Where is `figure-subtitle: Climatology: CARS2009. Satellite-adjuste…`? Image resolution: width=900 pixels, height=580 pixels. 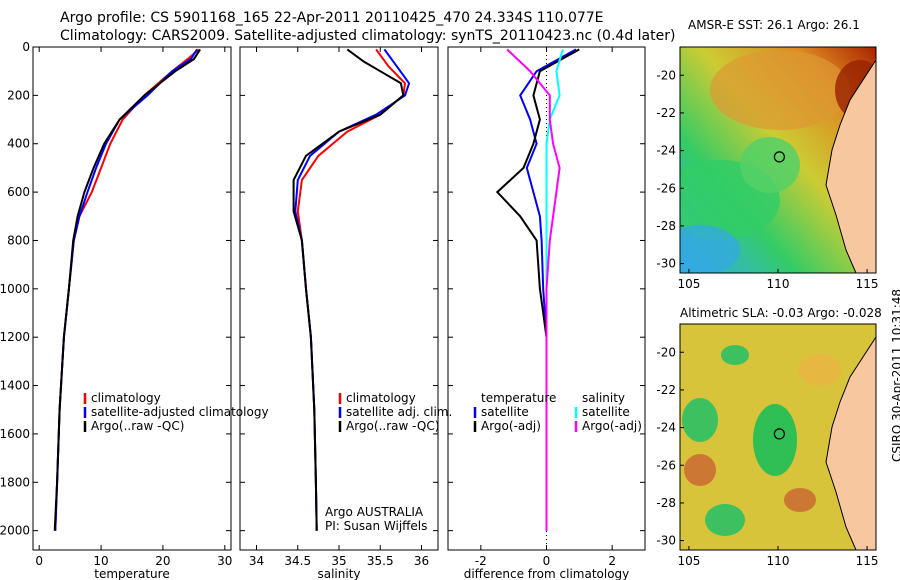 figure-subtitle: Climatology: CARS2009. Satellite-adjuste… is located at coordinates (368, 36).